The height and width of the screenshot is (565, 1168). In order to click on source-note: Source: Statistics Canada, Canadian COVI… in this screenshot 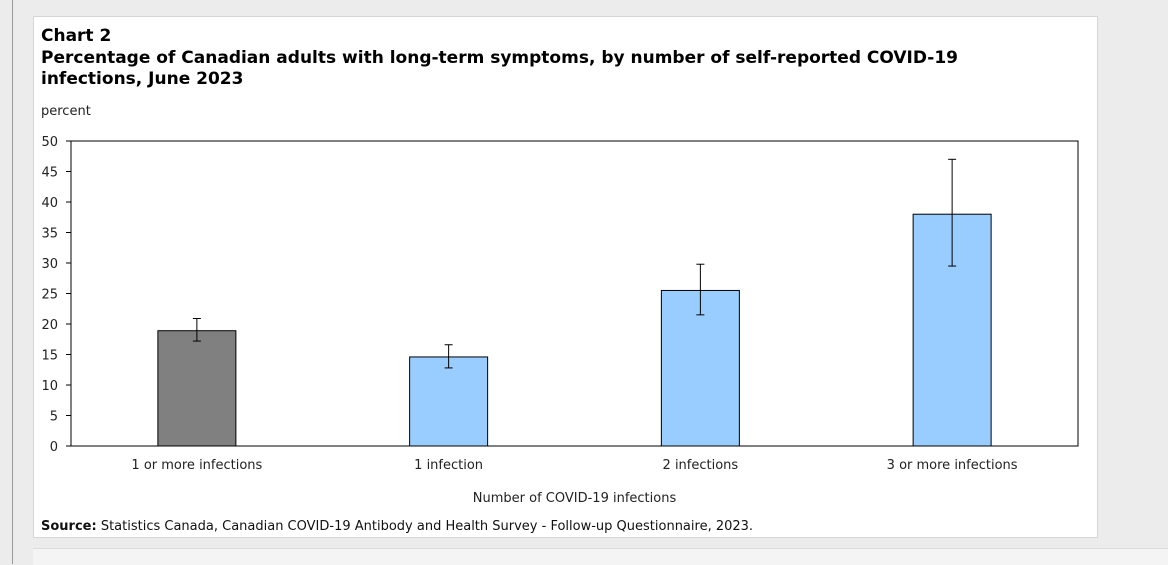, I will do `click(397, 526)`.